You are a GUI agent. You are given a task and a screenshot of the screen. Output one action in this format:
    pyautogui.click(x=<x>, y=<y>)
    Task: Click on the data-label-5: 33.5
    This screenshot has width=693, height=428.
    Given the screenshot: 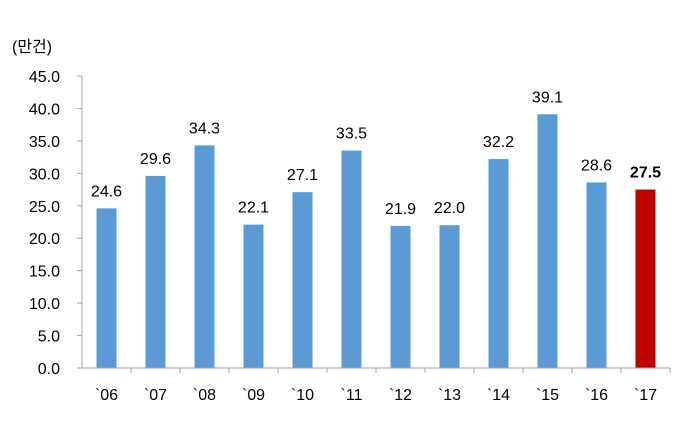 What is the action you would take?
    pyautogui.click(x=351, y=134)
    